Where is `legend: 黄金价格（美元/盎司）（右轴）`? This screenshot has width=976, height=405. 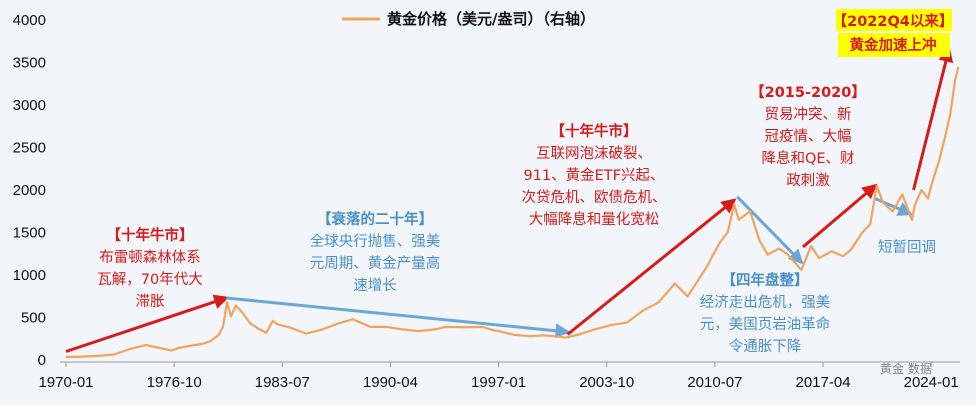 legend: 黄金价格（美元/盎司）（右轴） is located at coordinates (468, 19).